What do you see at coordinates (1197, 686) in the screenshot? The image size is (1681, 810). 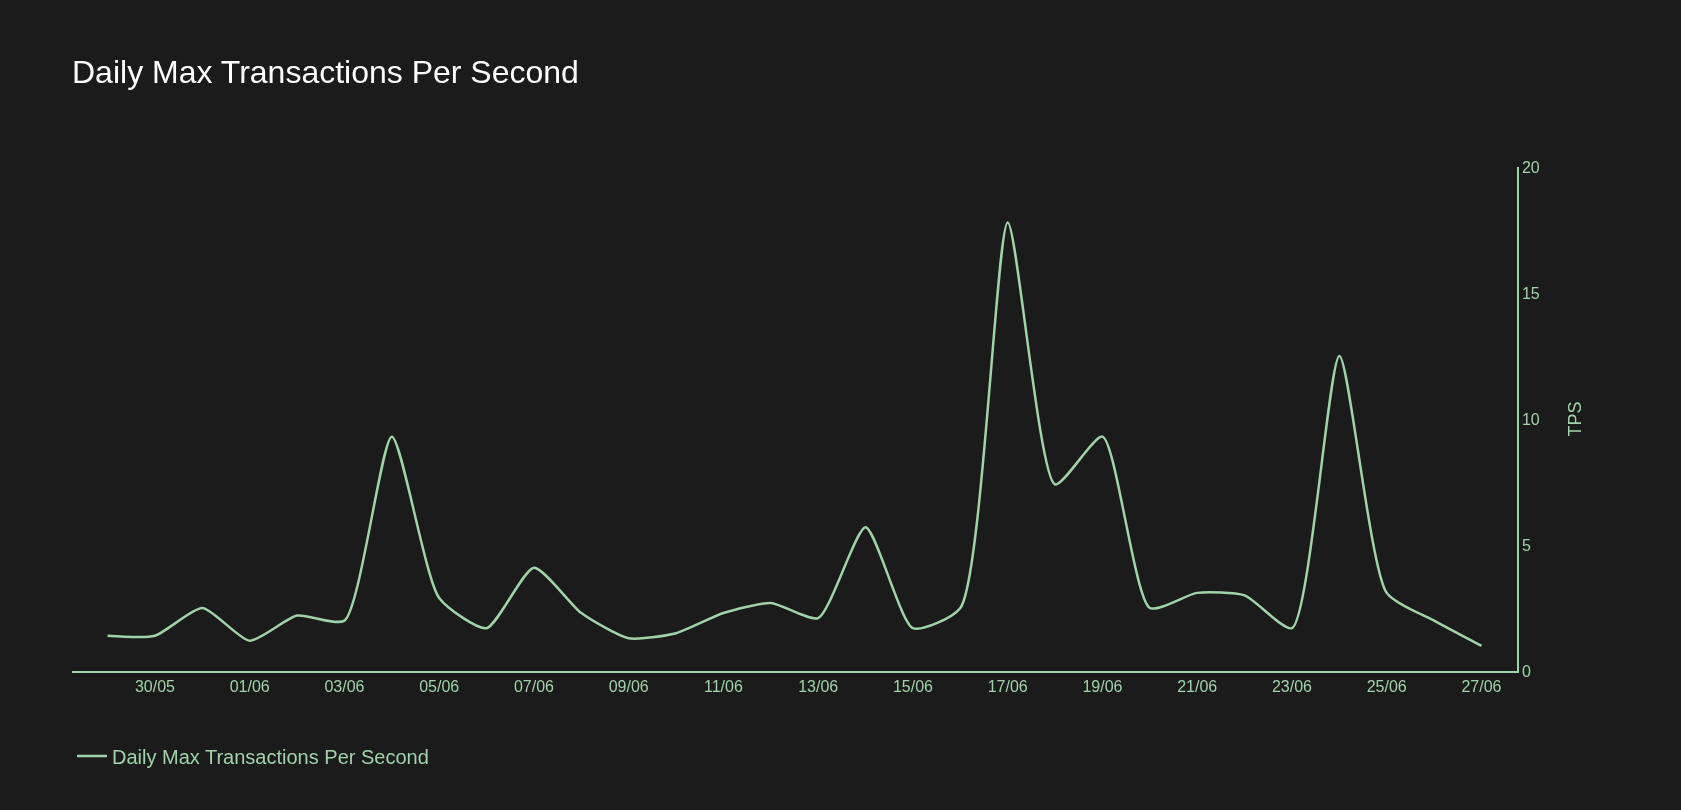 I see `x-tick-label: 21/06` at bounding box center [1197, 686].